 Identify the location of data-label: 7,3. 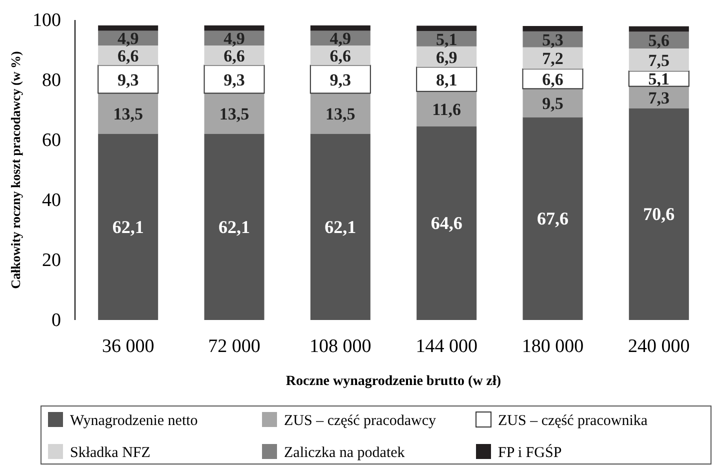
(659, 98).